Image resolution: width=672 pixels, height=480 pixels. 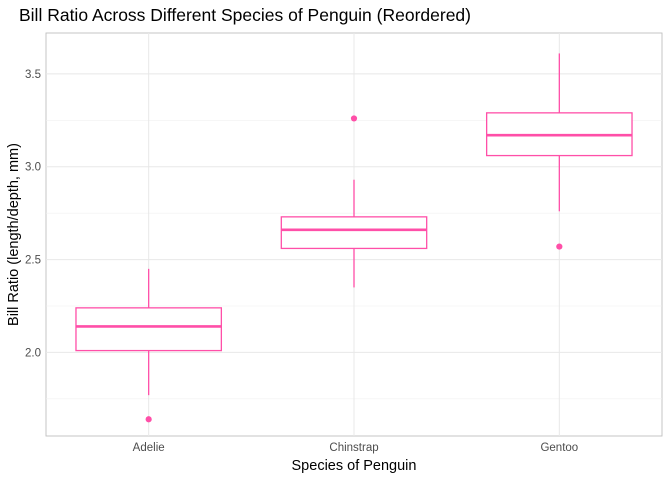 What do you see at coordinates (14, 234) in the screenshot?
I see `y-axis-title: Bill Ratio (length/depth, mm)` at bounding box center [14, 234].